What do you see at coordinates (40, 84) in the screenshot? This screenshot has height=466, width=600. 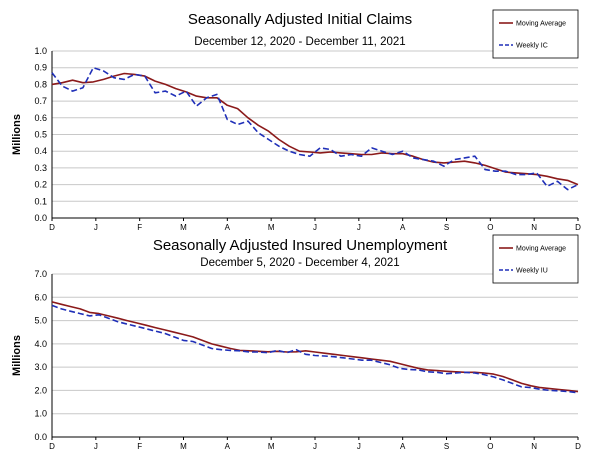 I see `y-tick-label: 0.8` at bounding box center [40, 84].